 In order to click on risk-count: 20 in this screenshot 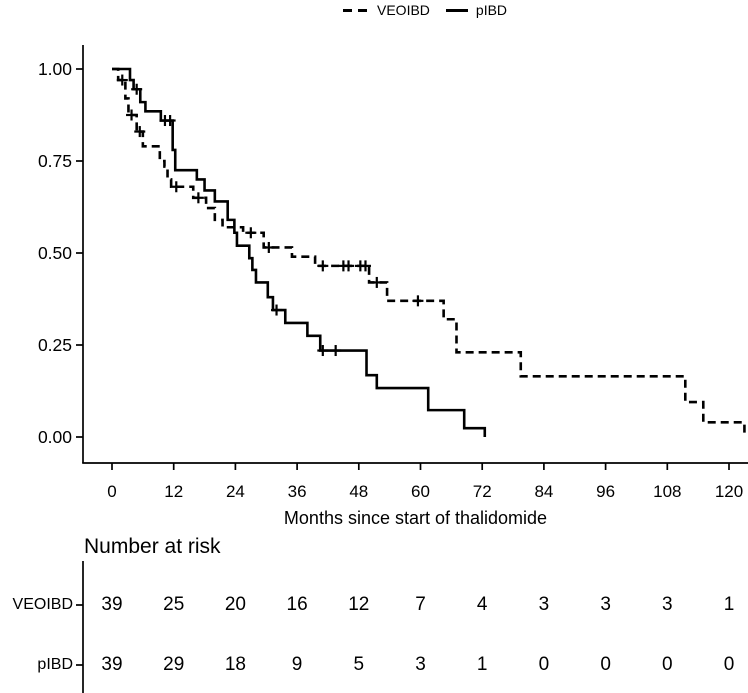, I will do `click(235, 604)`.